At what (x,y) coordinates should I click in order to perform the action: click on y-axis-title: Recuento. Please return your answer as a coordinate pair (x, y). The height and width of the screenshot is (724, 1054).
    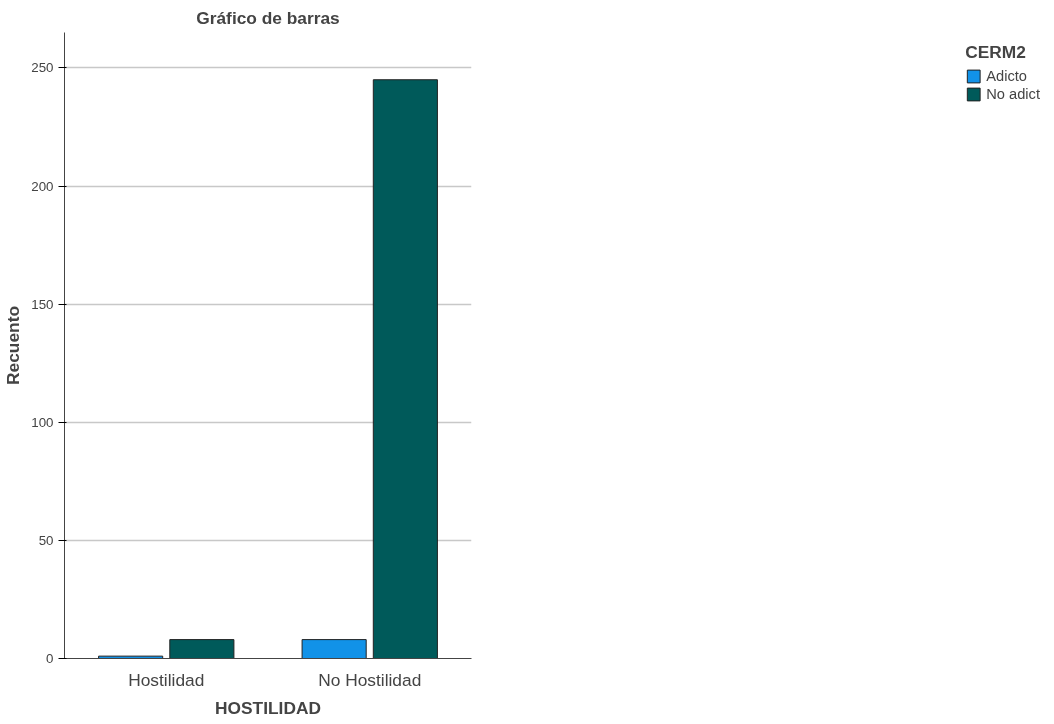
    Looking at the image, I should click on (13, 345).